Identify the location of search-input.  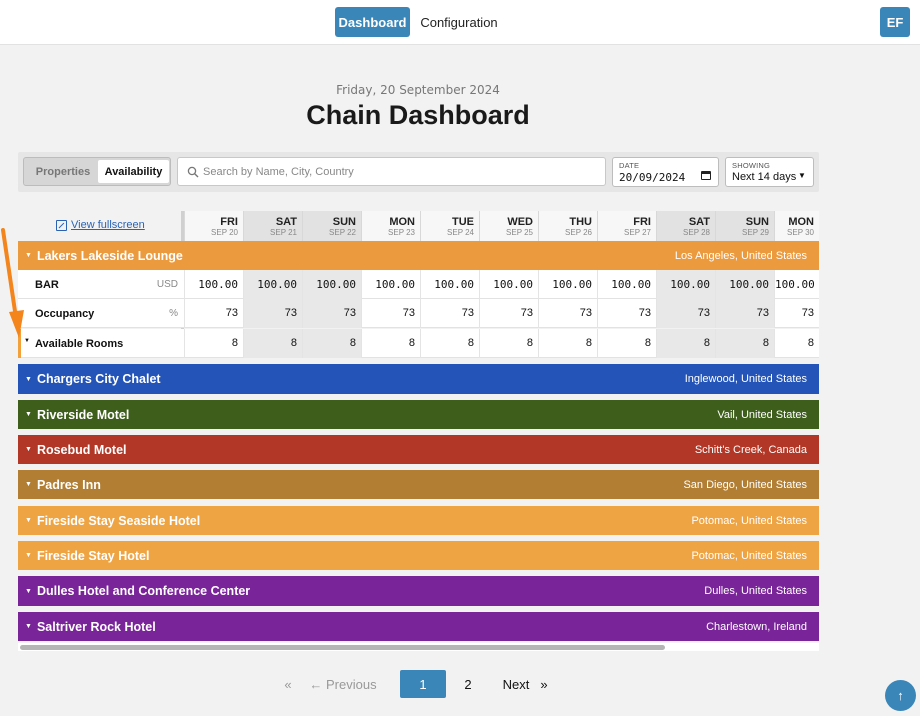
(400, 172).